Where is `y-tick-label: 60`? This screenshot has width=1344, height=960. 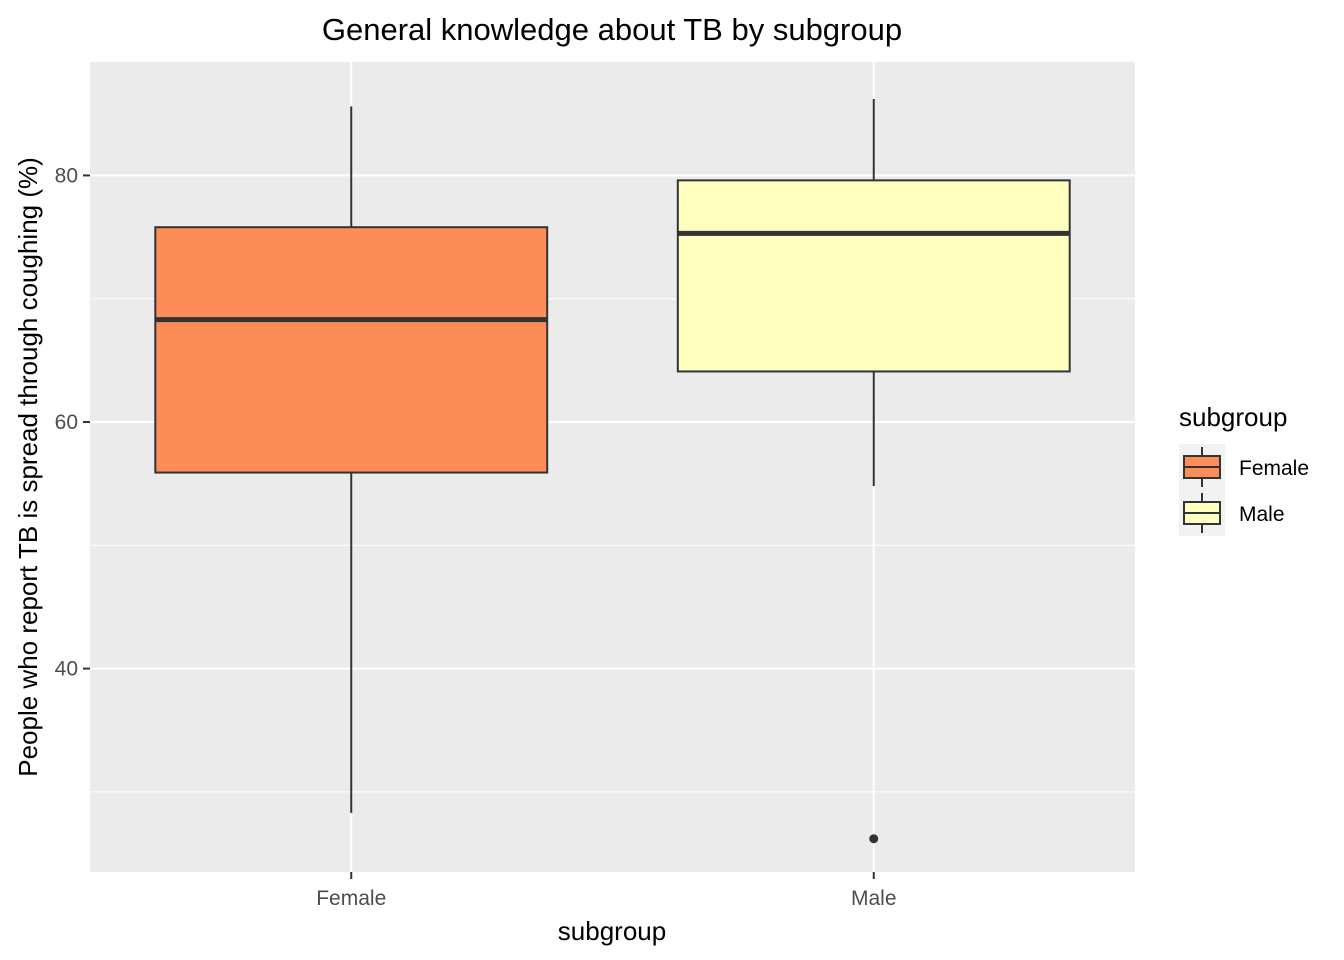
y-tick-label: 60 is located at coordinates (66, 422).